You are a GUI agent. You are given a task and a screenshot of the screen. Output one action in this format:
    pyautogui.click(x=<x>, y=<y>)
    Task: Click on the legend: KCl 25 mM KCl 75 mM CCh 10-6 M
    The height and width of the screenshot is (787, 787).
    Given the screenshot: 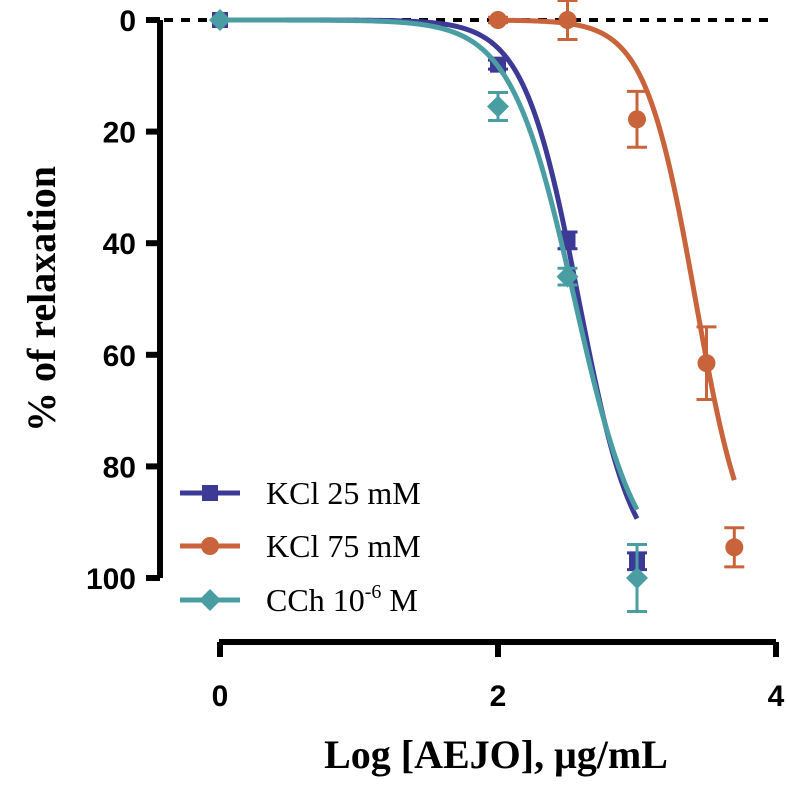 What is the action you would take?
    pyautogui.click(x=300, y=546)
    